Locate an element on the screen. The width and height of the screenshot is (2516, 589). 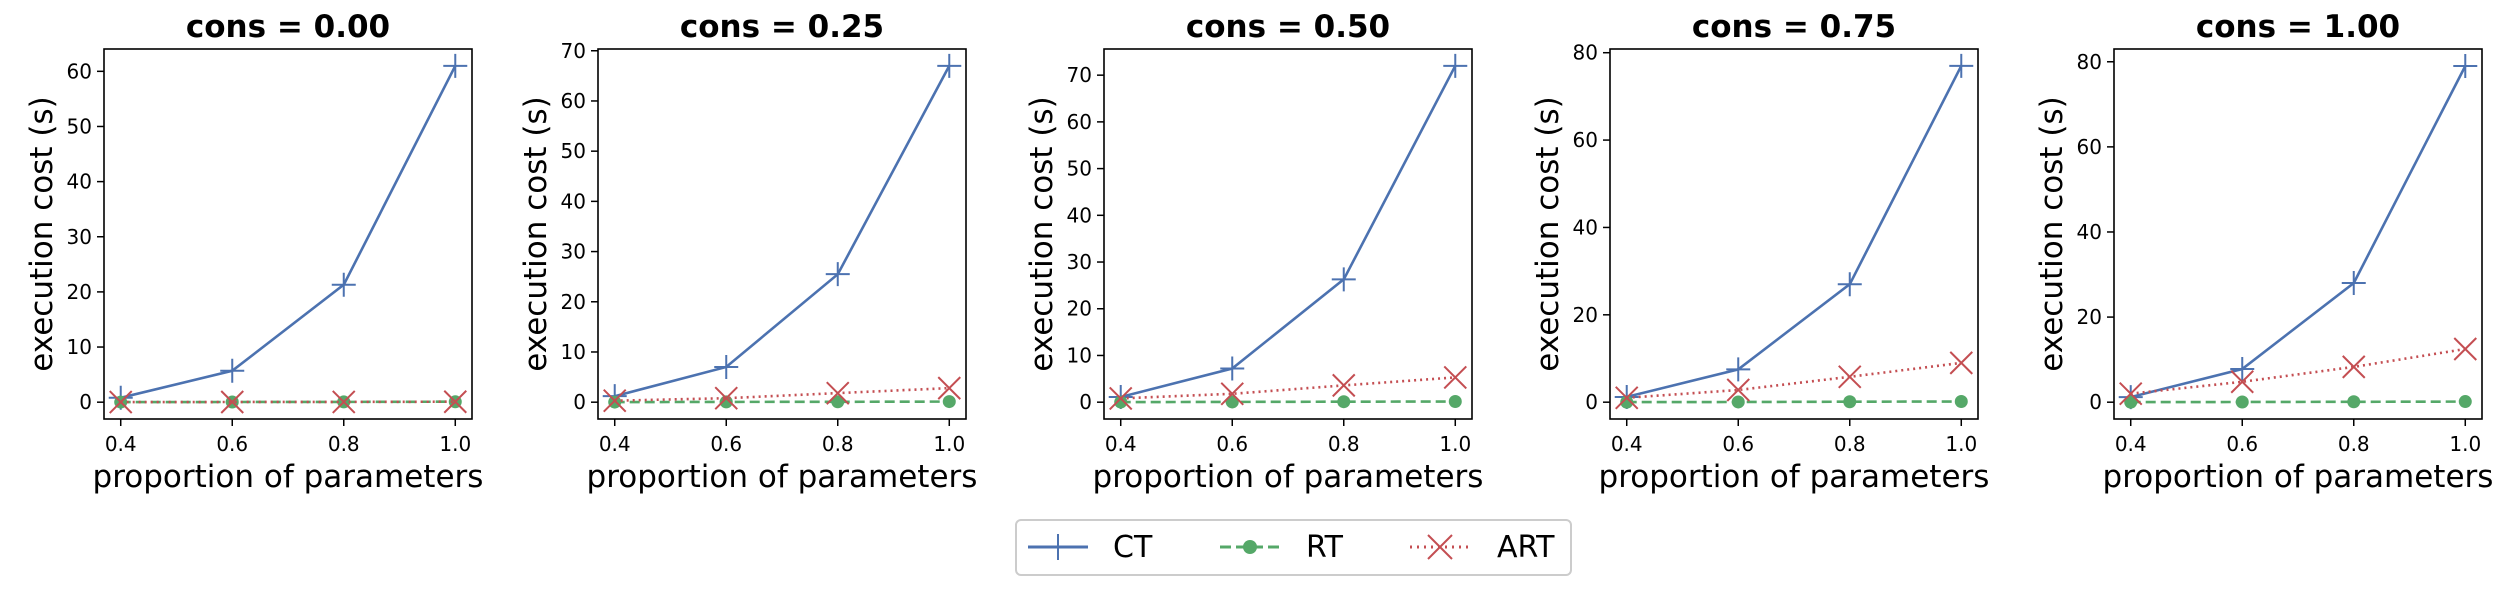
legend-rt-label: RT is located at coordinates (1325, 547).